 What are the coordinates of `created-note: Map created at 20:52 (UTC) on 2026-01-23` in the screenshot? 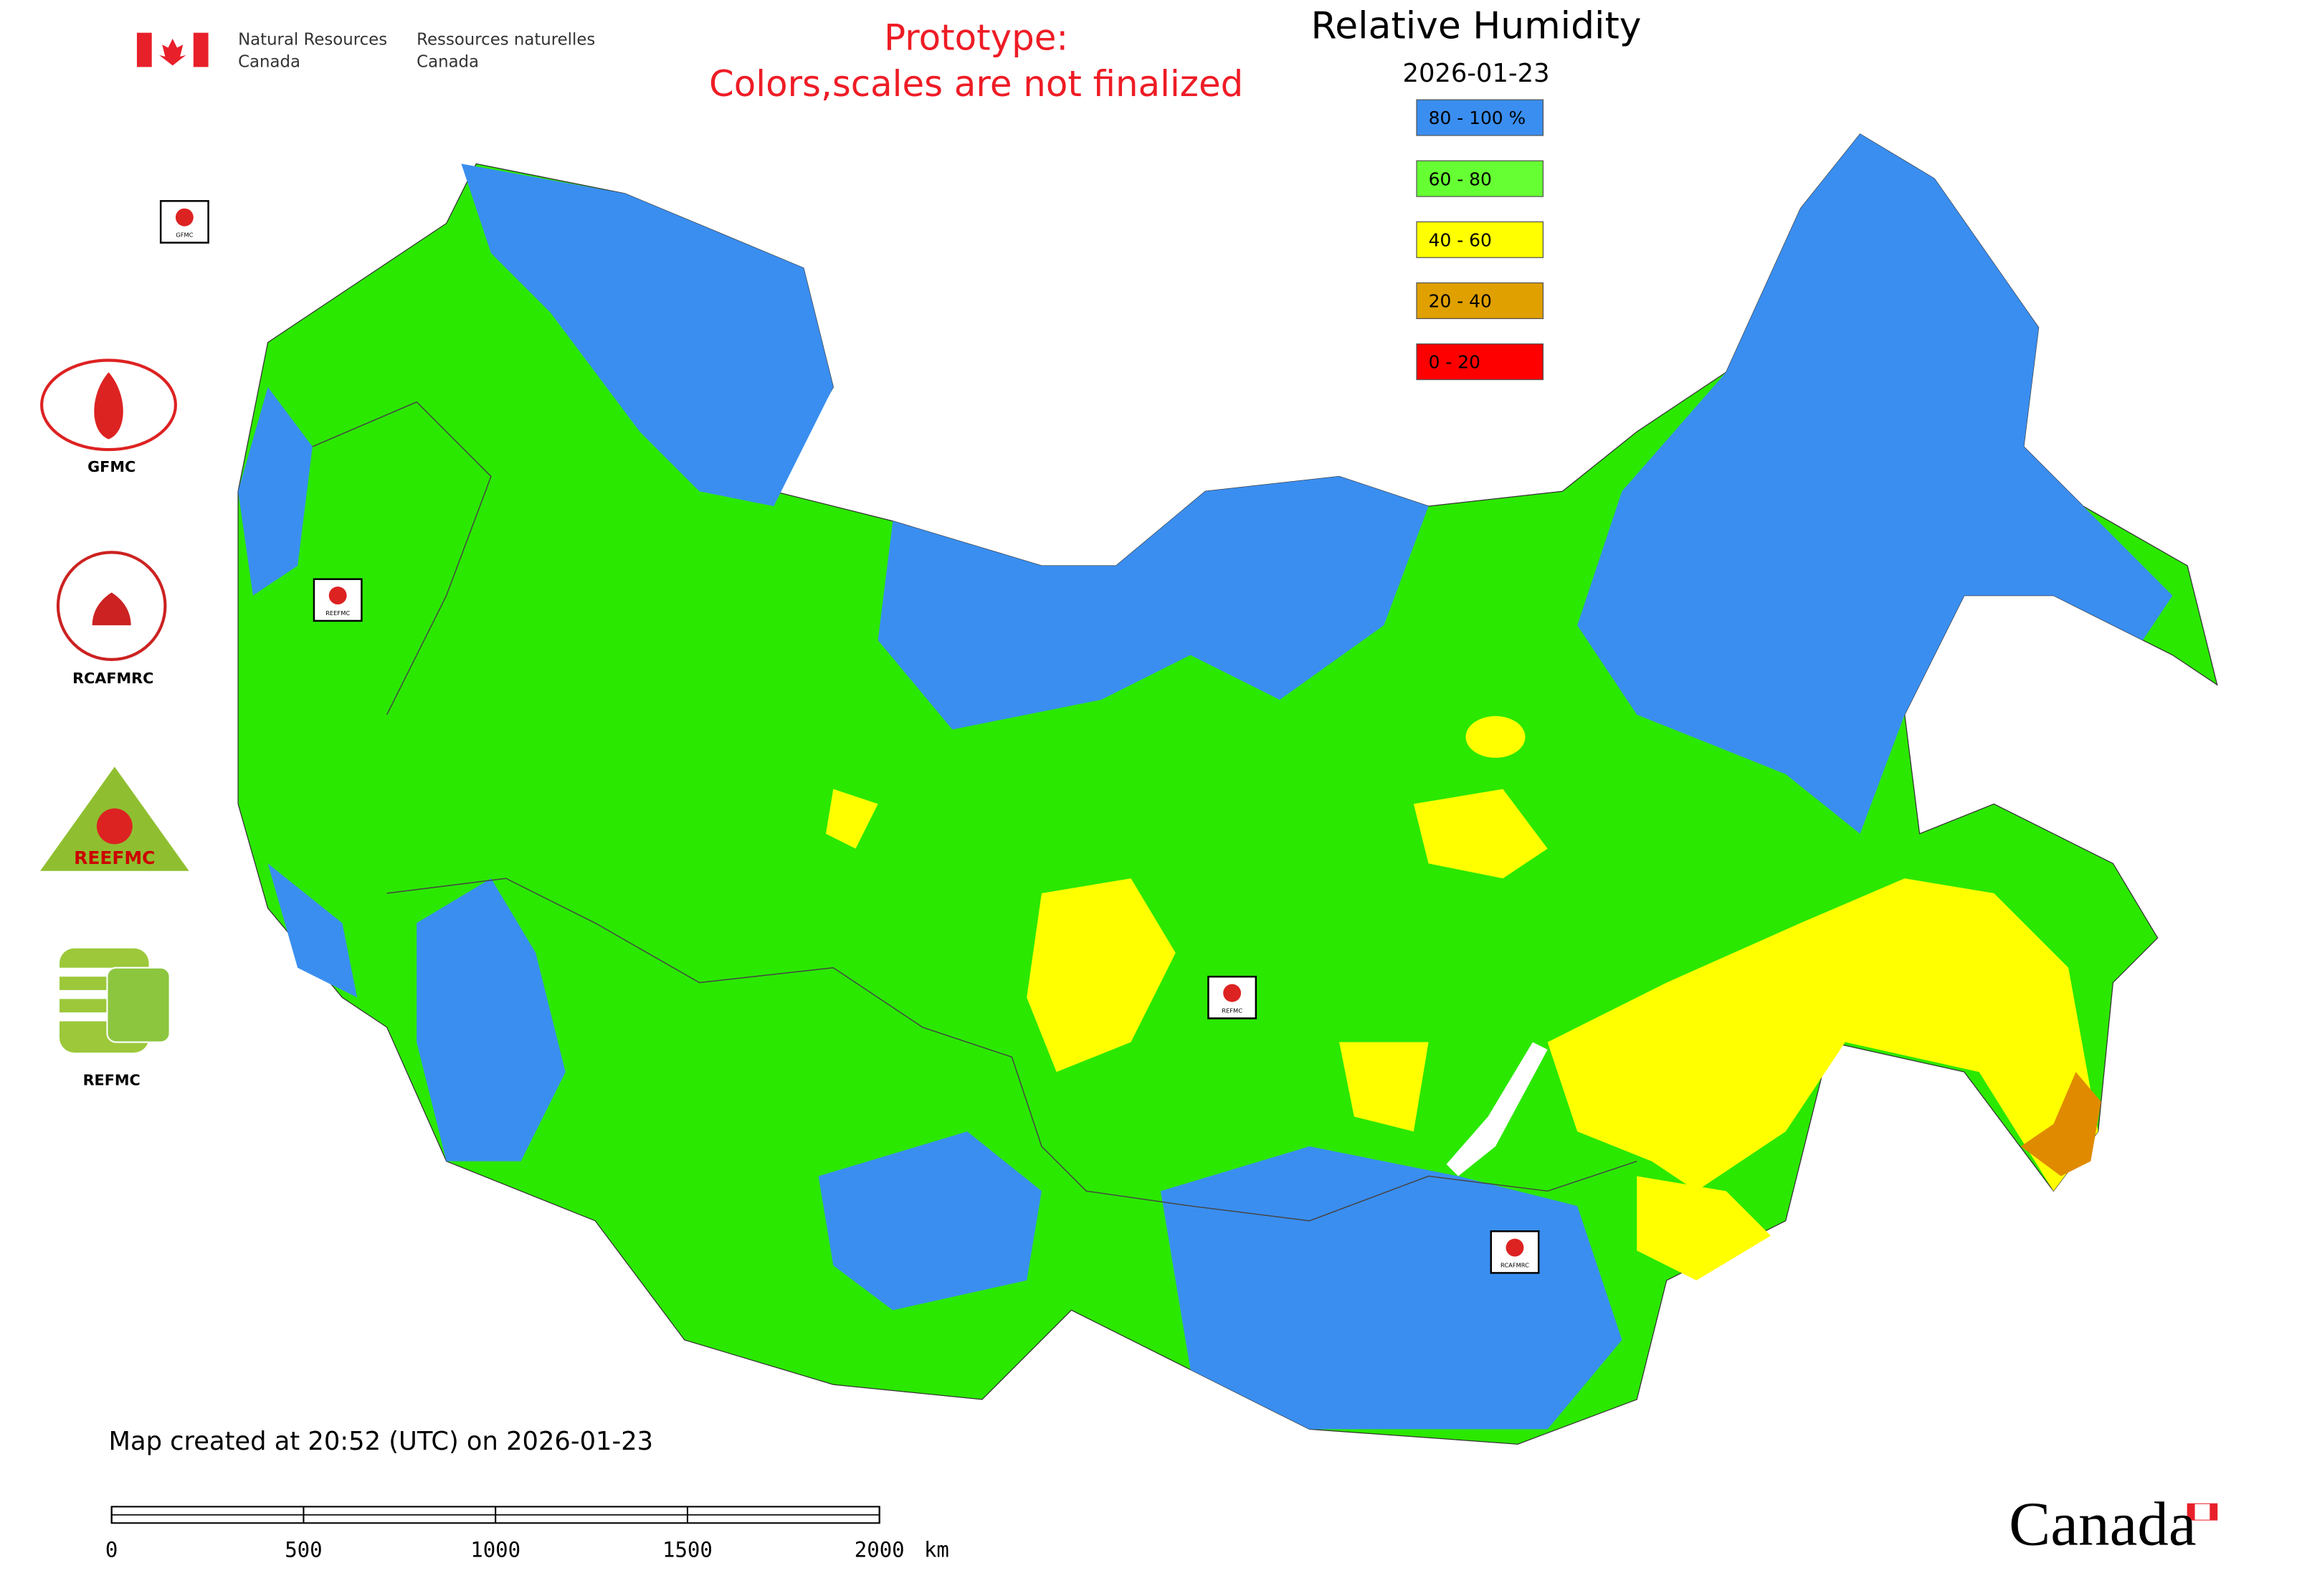 It's located at (381, 1441).